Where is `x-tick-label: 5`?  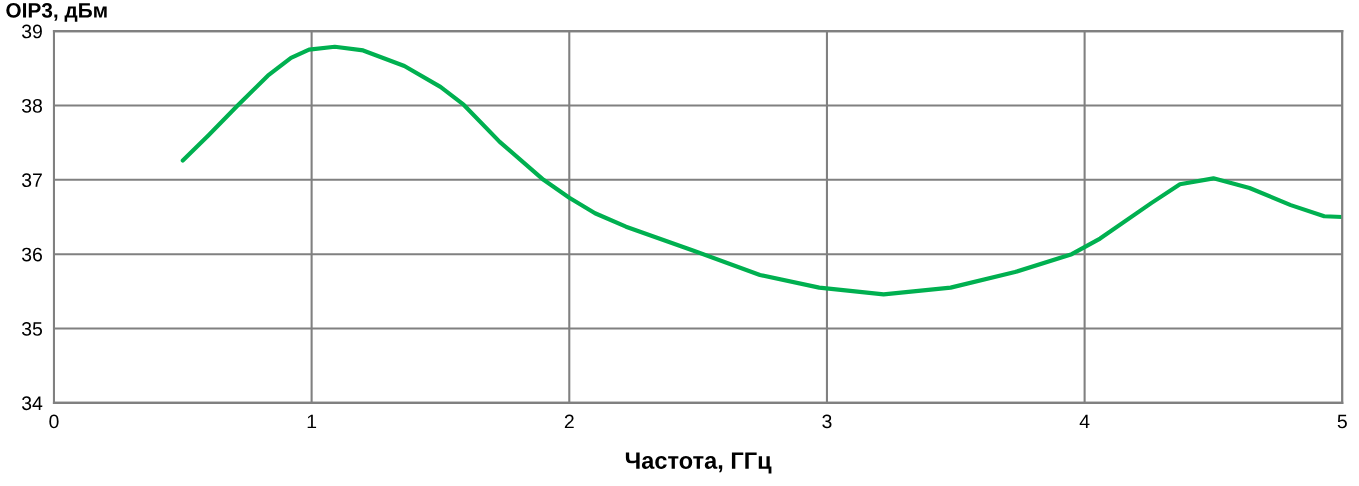 x-tick-label: 5 is located at coordinates (1342, 421).